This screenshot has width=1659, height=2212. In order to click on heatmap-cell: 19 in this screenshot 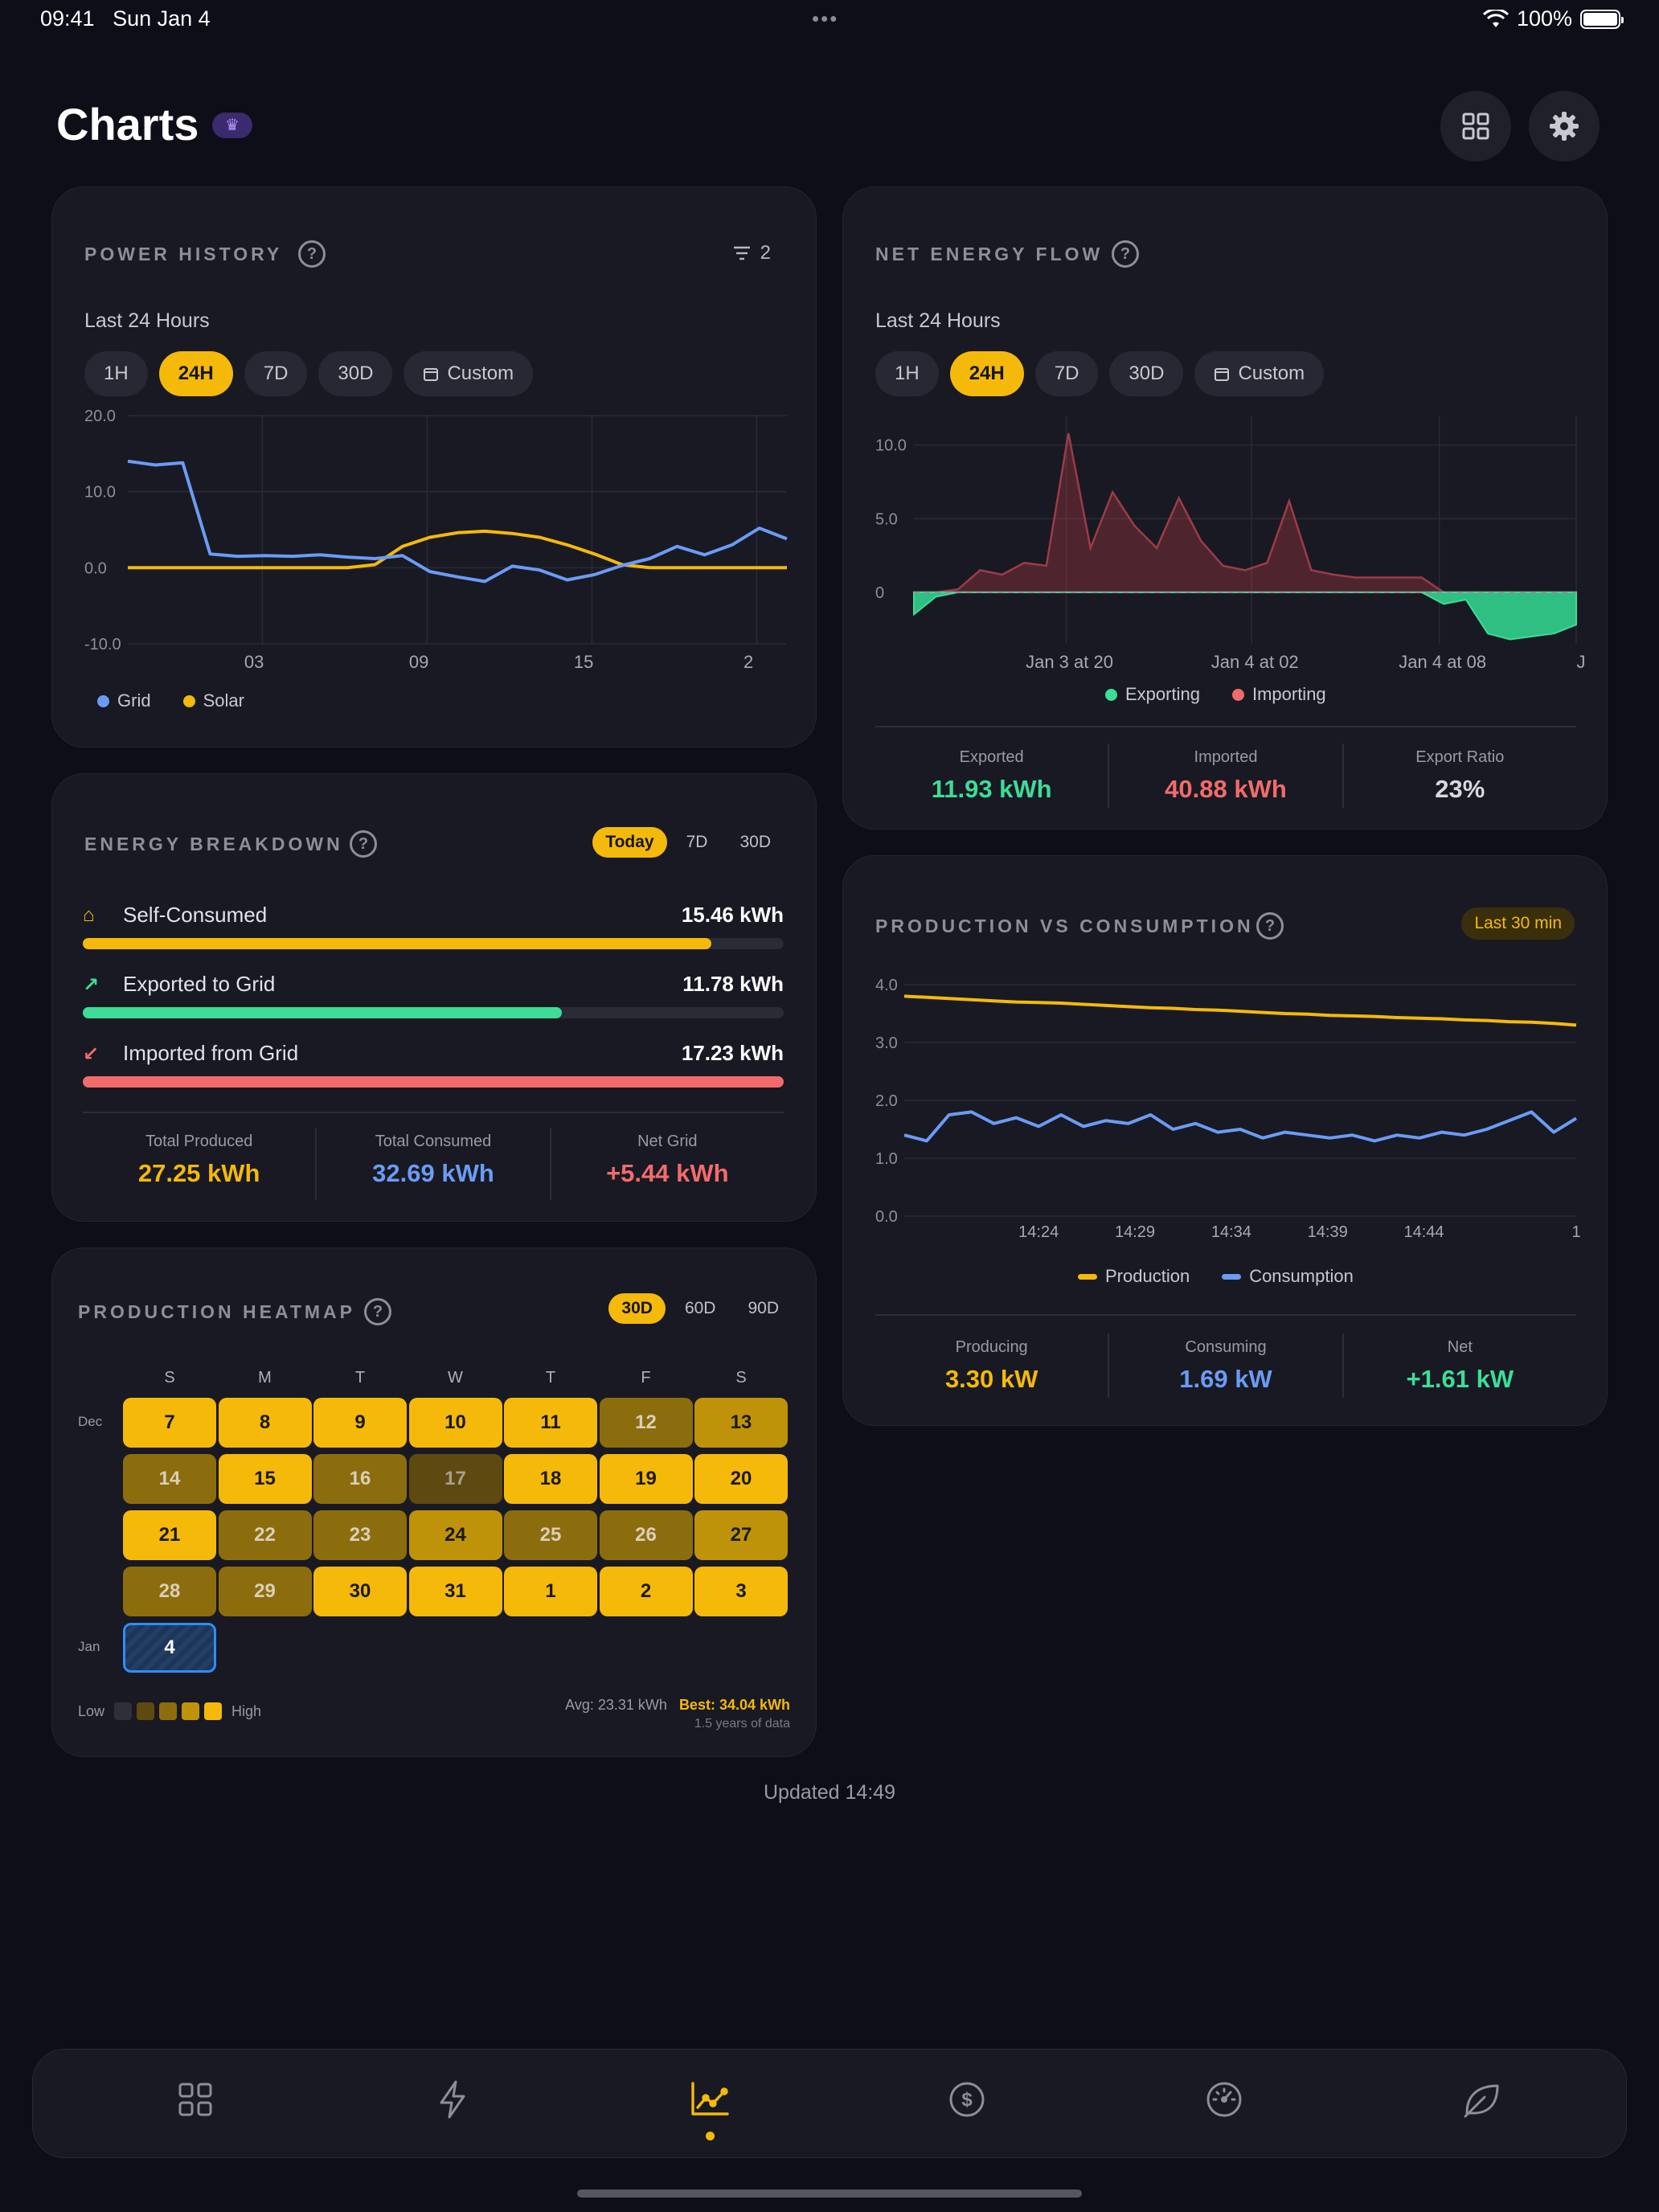, I will do `click(646, 1479)`.